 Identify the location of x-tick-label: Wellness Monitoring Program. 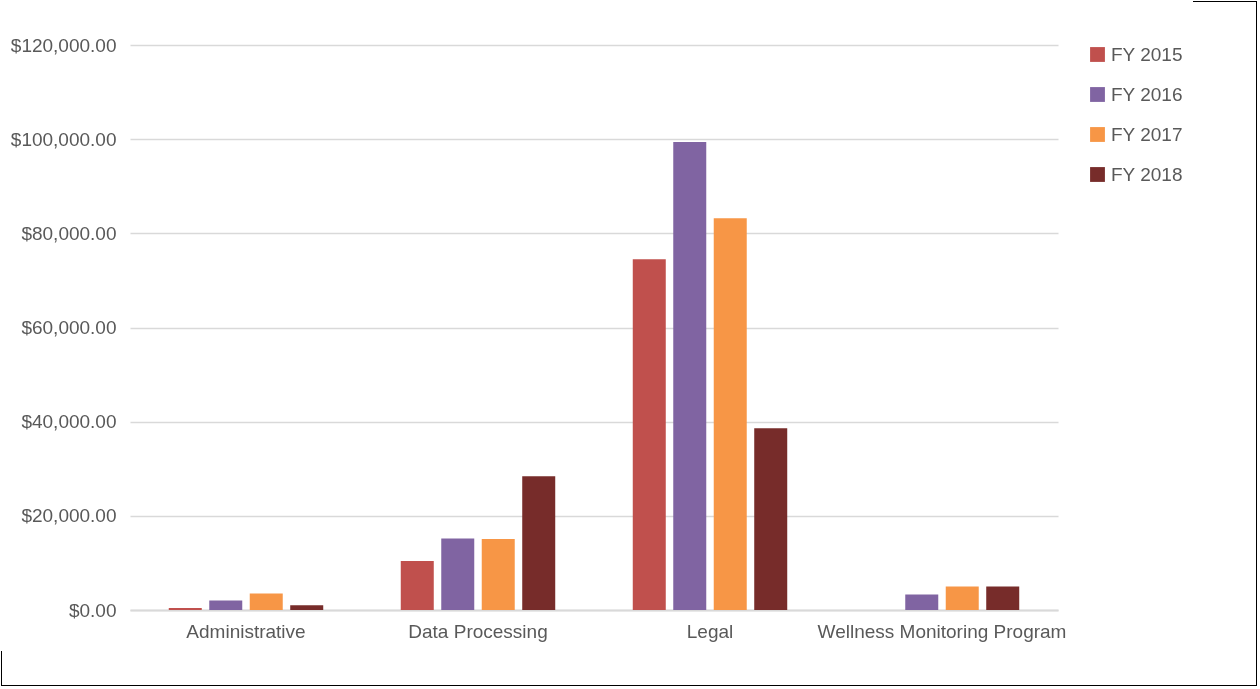
(942, 631).